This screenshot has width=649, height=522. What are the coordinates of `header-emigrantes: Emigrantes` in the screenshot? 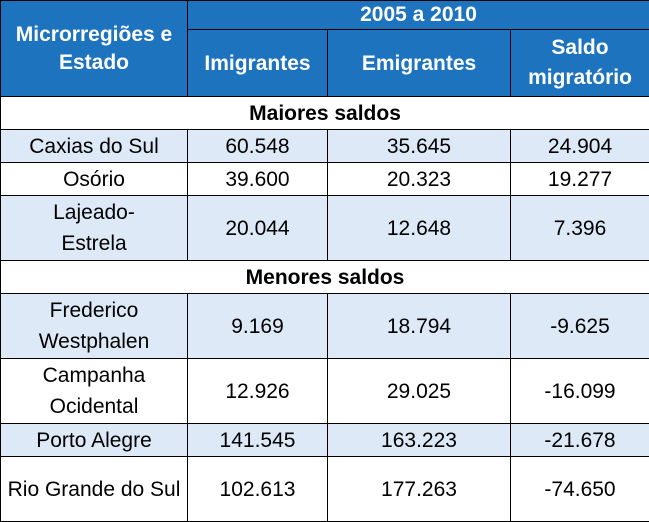 It's located at (419, 63).